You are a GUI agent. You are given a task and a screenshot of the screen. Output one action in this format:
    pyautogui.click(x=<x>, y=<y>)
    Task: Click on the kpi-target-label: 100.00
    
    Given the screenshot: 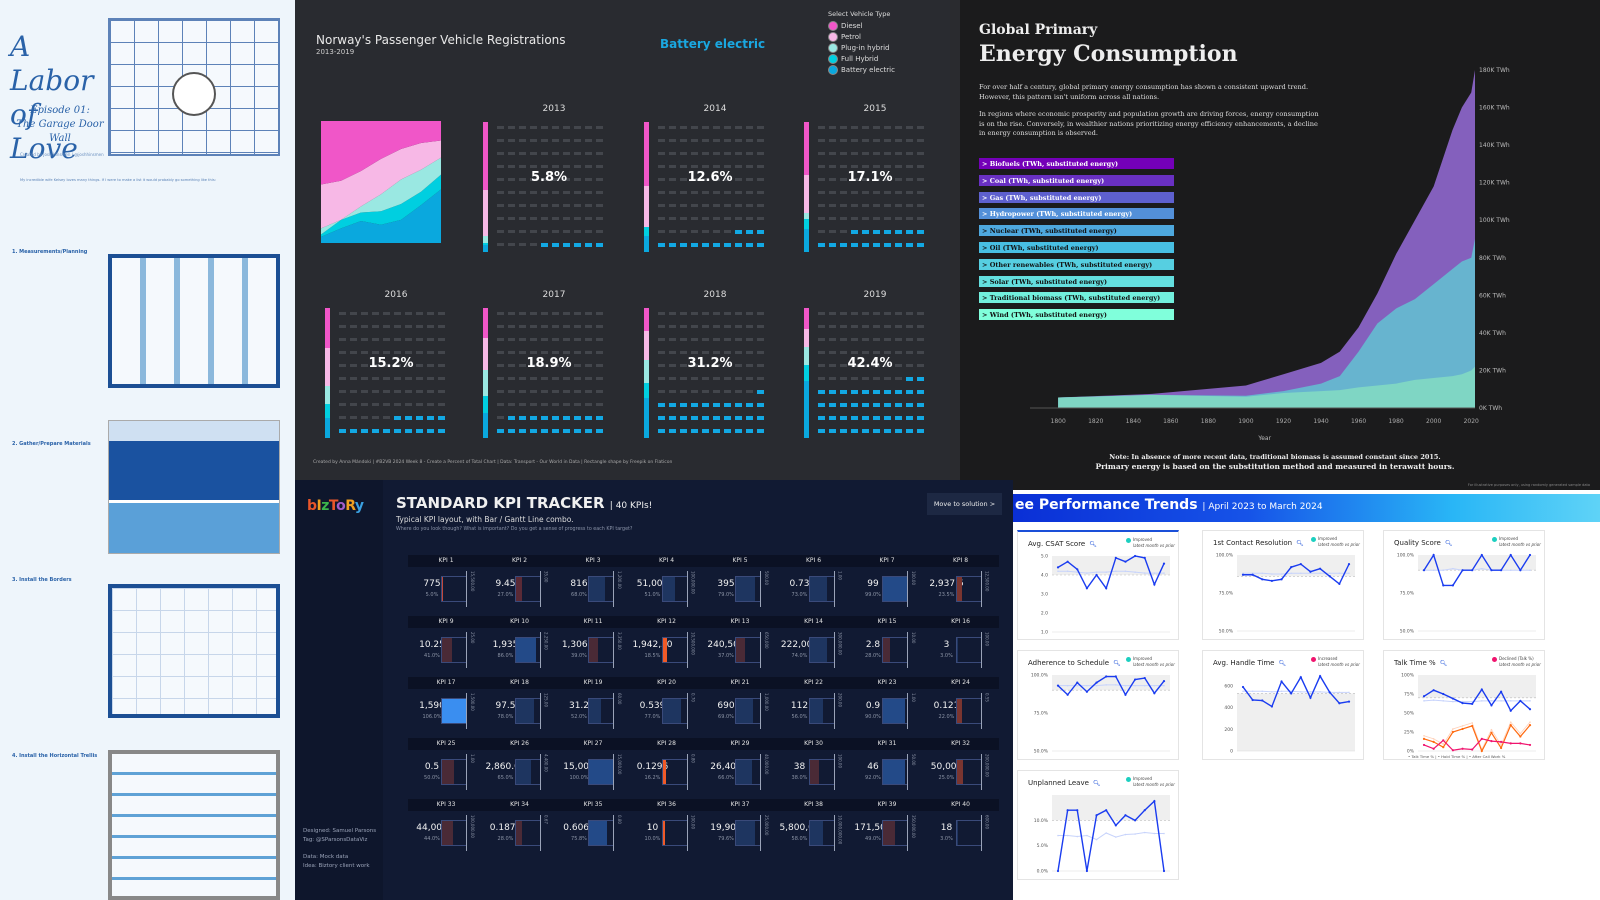 What is the action you would take?
    pyautogui.click(x=693, y=822)
    